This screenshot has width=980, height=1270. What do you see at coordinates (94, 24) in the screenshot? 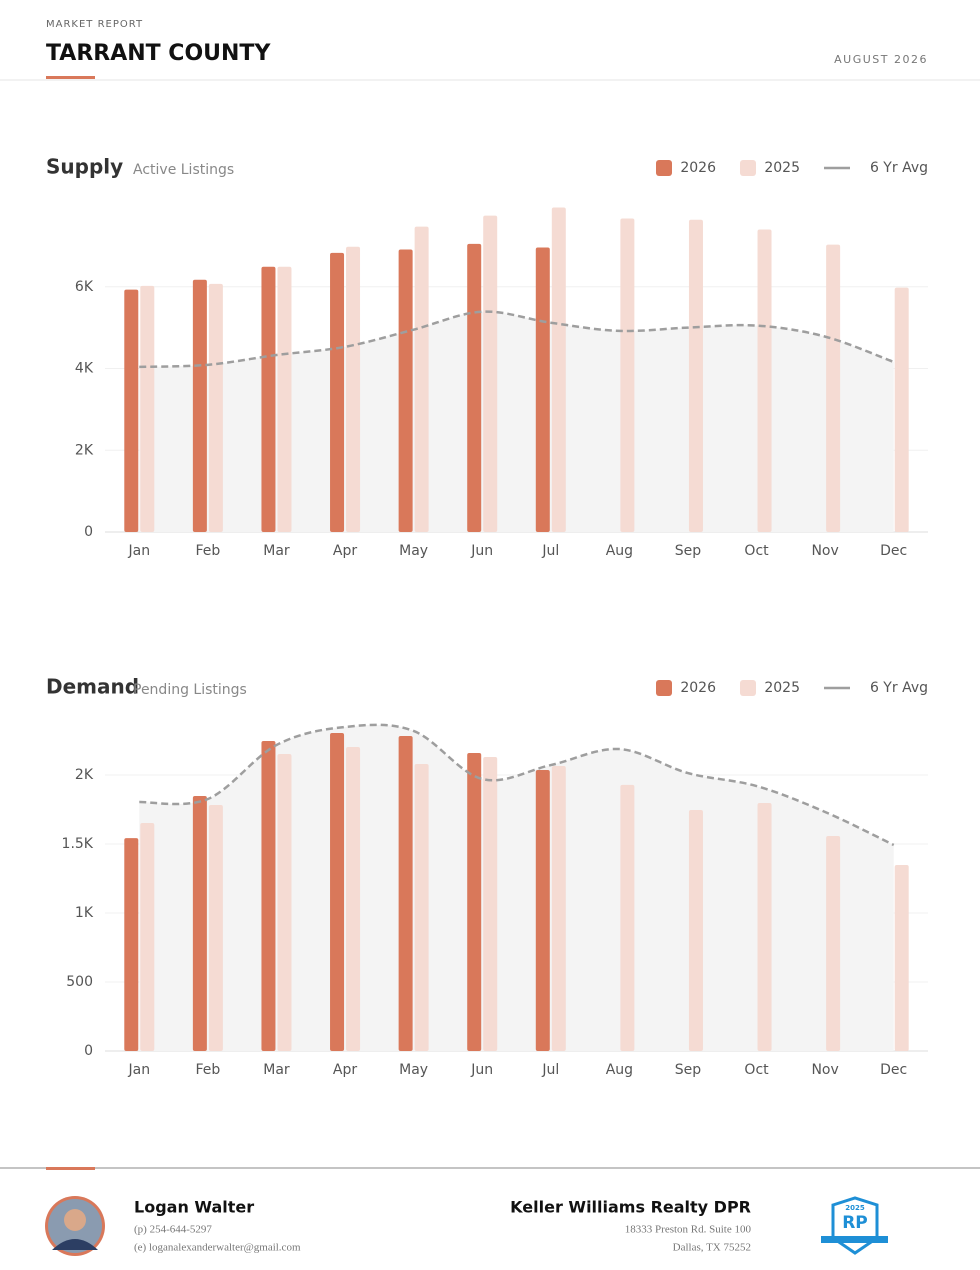
I see `kicker: MARKET REPORT` at bounding box center [94, 24].